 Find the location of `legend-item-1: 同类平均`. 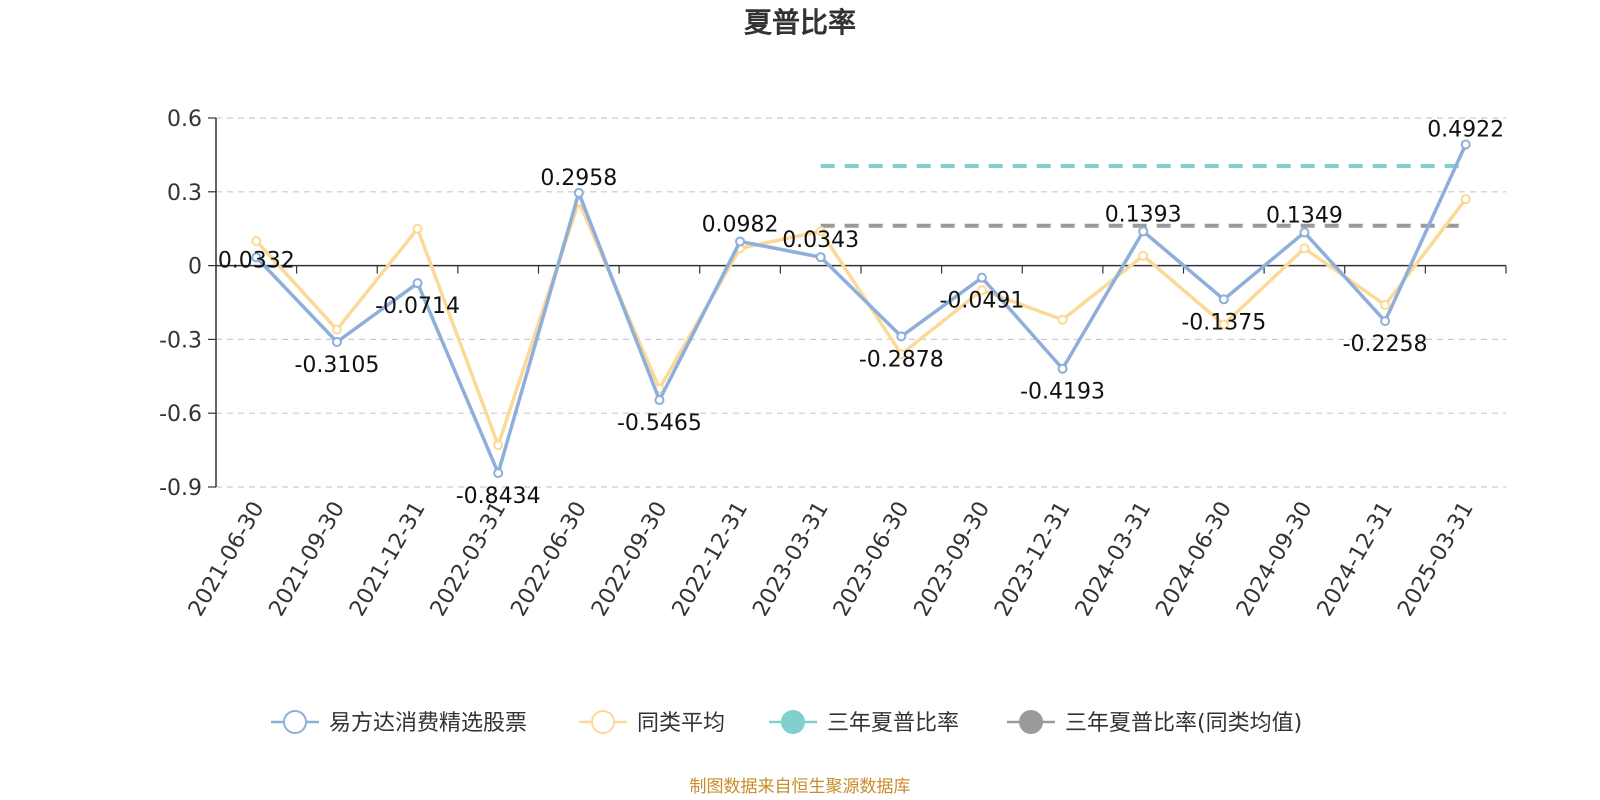

legend-item-1: 同类平均 is located at coordinates (652, 723).